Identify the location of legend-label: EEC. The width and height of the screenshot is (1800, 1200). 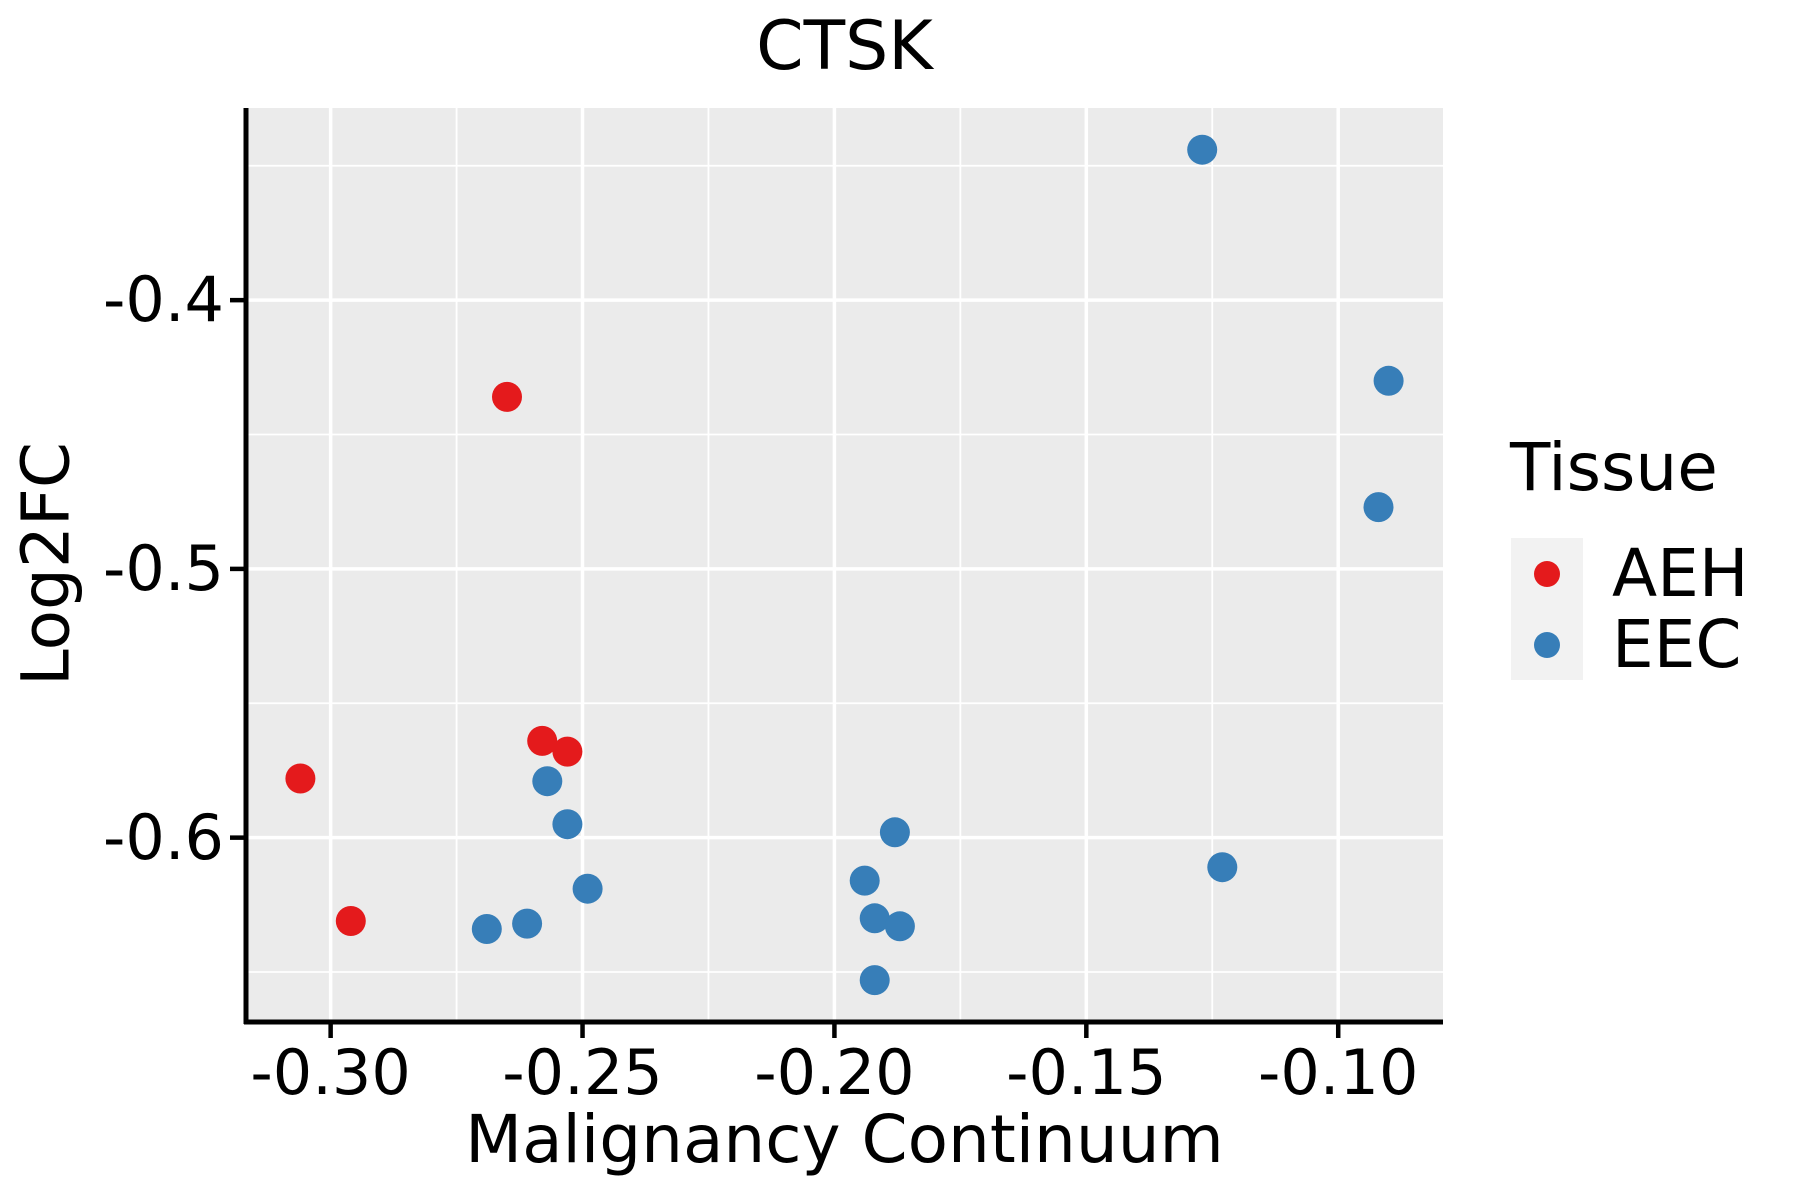
(1677, 644).